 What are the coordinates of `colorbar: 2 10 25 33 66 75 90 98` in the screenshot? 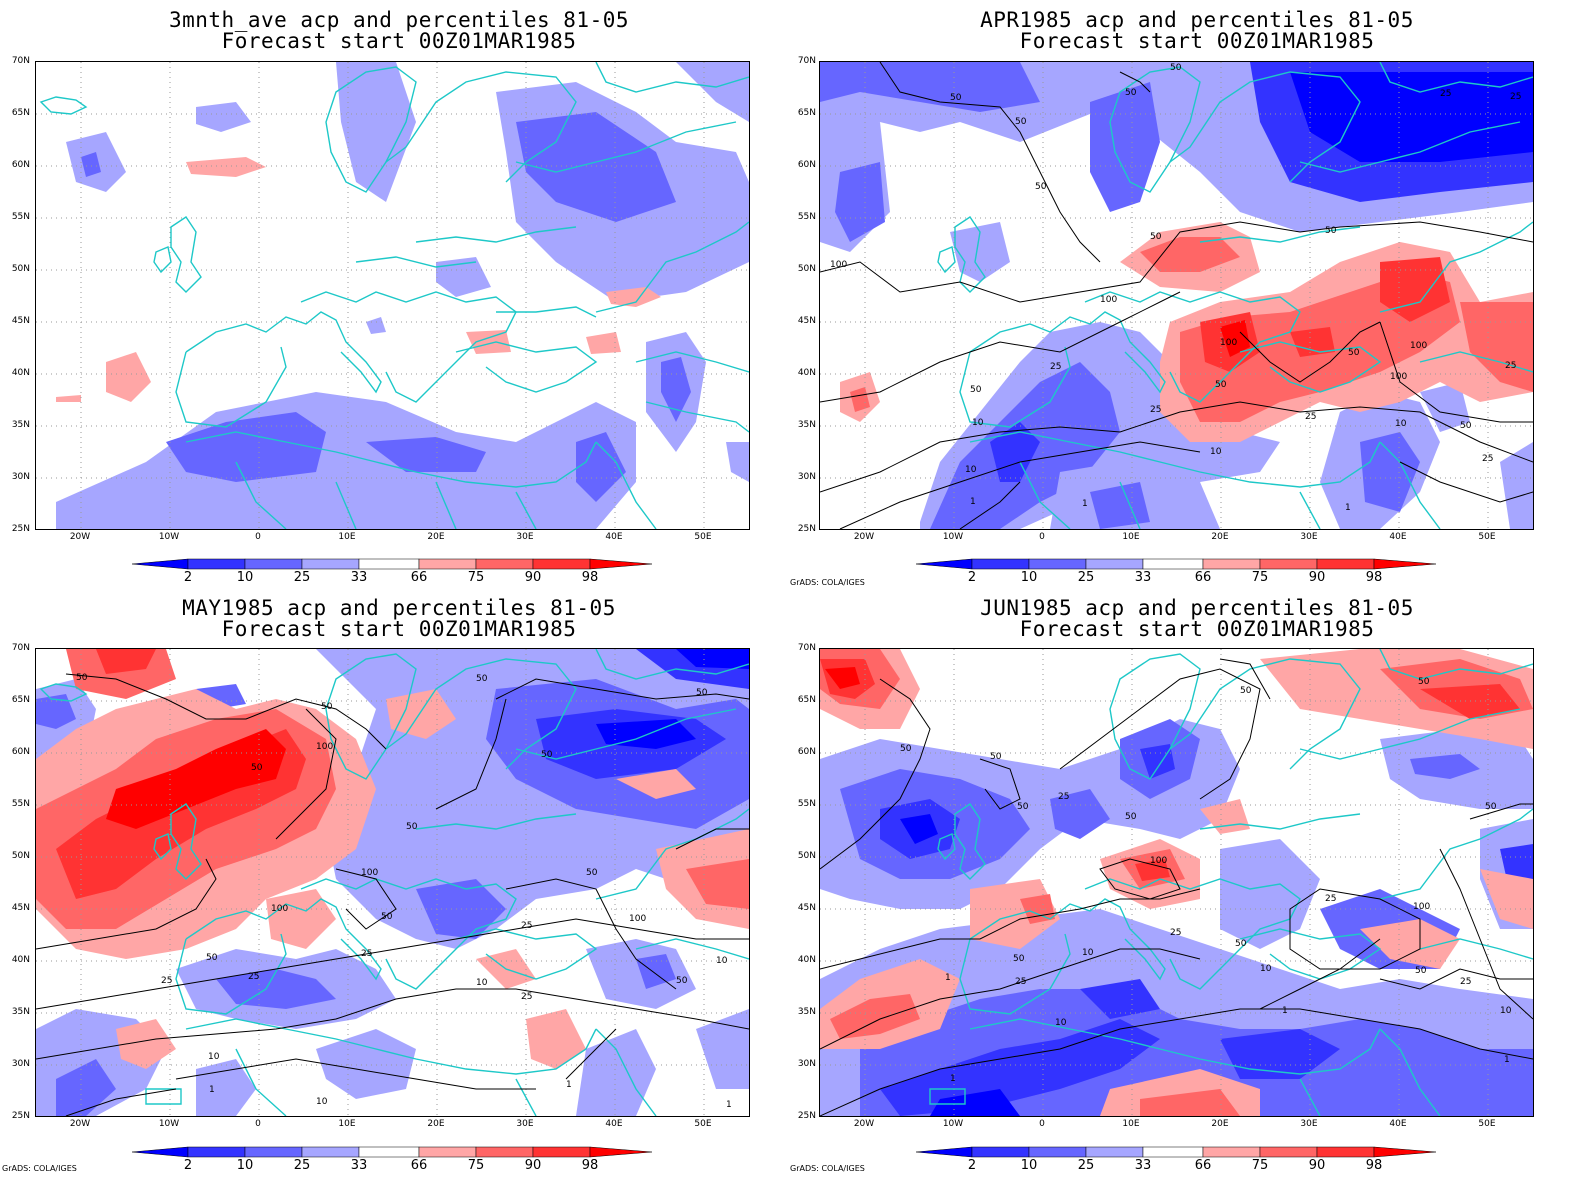 It's located at (1176, 1159).